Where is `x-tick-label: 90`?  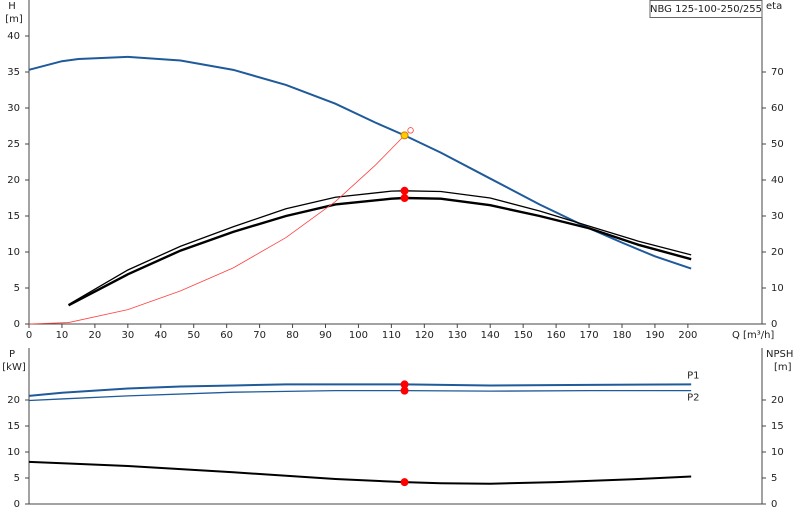
x-tick-label: 90 is located at coordinates (325, 335).